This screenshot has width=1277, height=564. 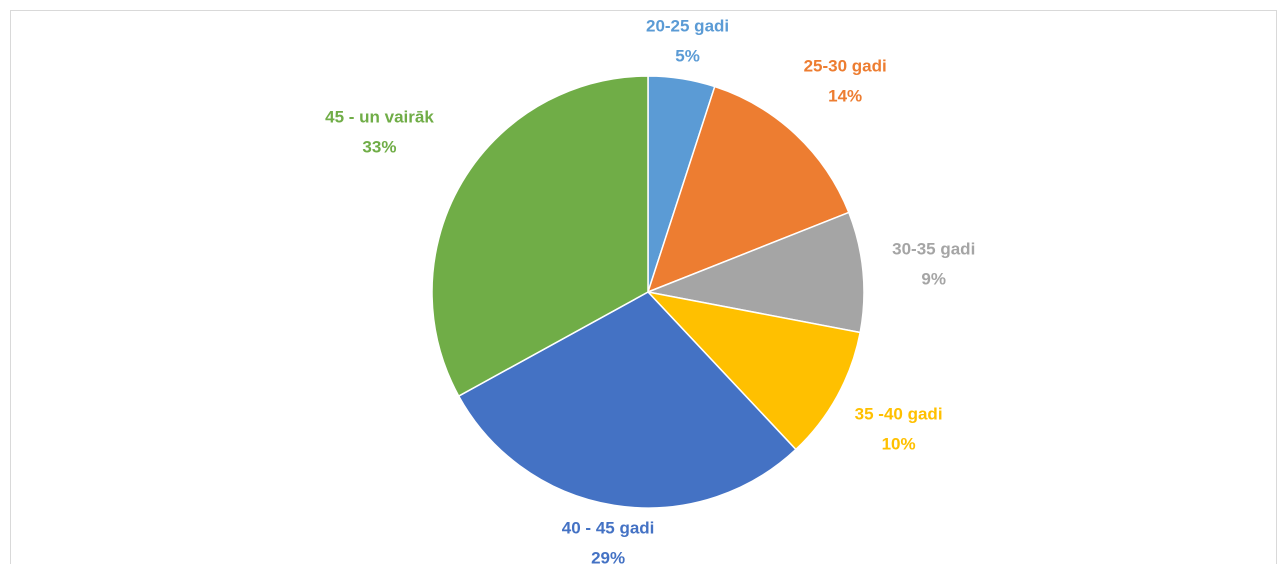 What do you see at coordinates (379, 117) in the screenshot?
I see `slice-label: 45 - un vairāk` at bounding box center [379, 117].